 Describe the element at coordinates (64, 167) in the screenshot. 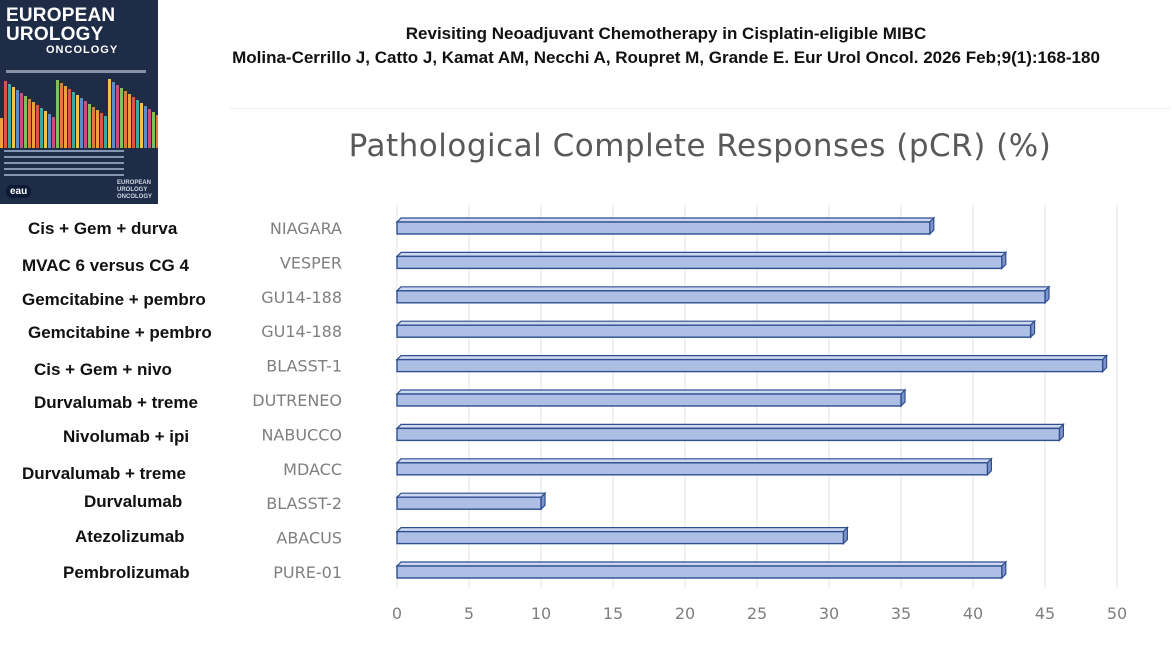

I see `cover-highlights` at that location.